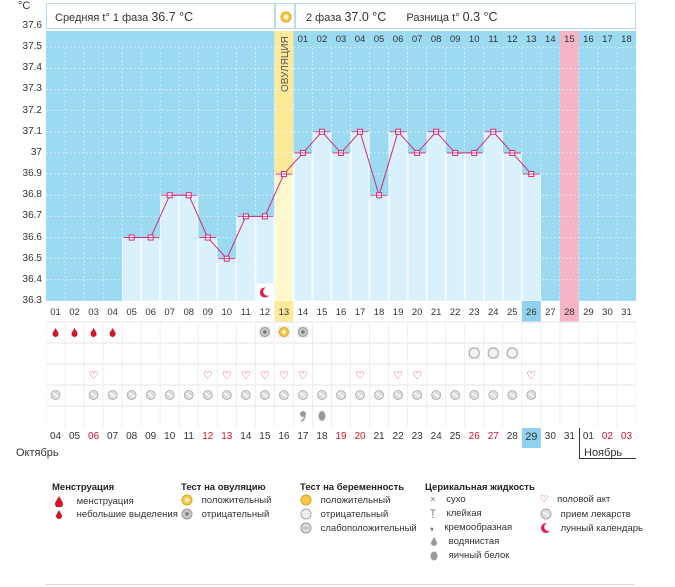 The image size is (675, 587). I want to click on date-cell: 31, so click(569, 436).